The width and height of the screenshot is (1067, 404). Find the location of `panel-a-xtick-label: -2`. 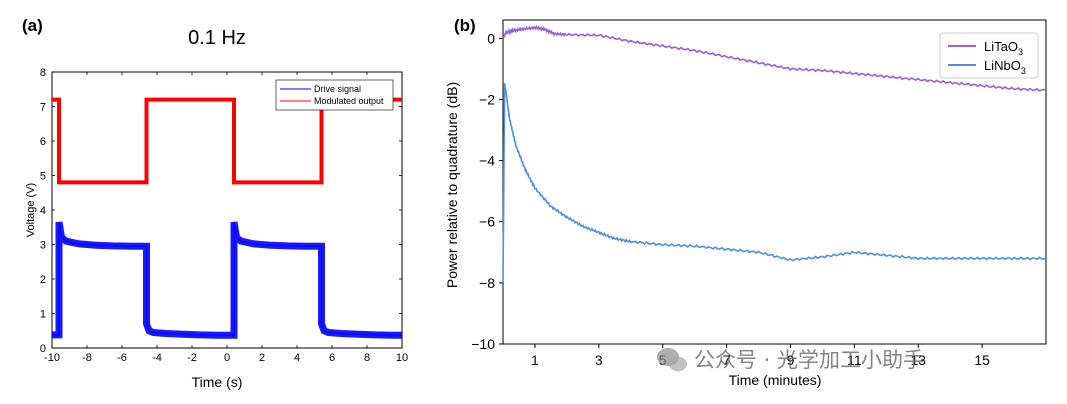

panel-a-xtick-label: -2 is located at coordinates (192, 358).